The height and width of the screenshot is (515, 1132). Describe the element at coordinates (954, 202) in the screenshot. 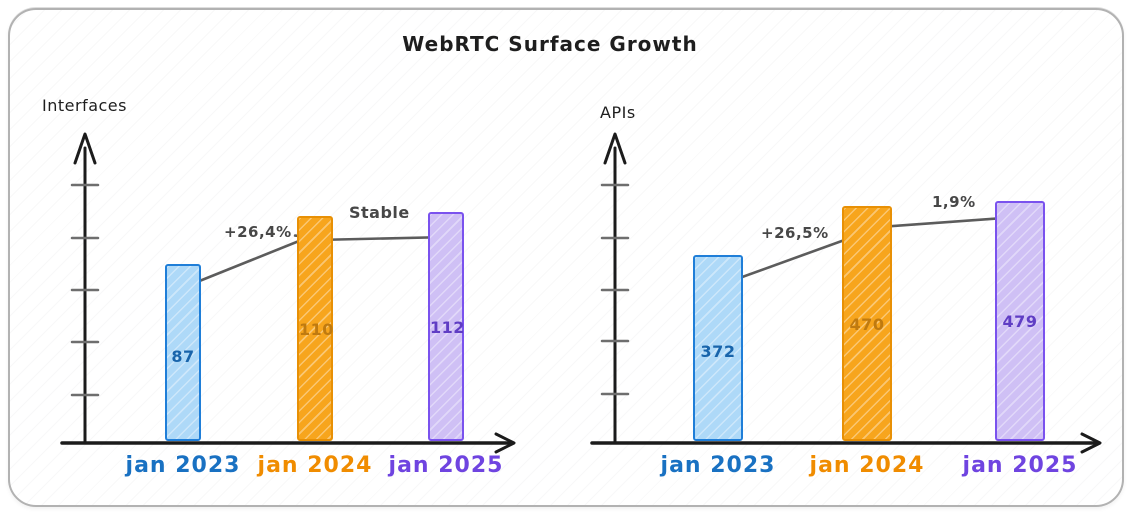

I see `annotation-growth-small-right: 1,9%` at that location.